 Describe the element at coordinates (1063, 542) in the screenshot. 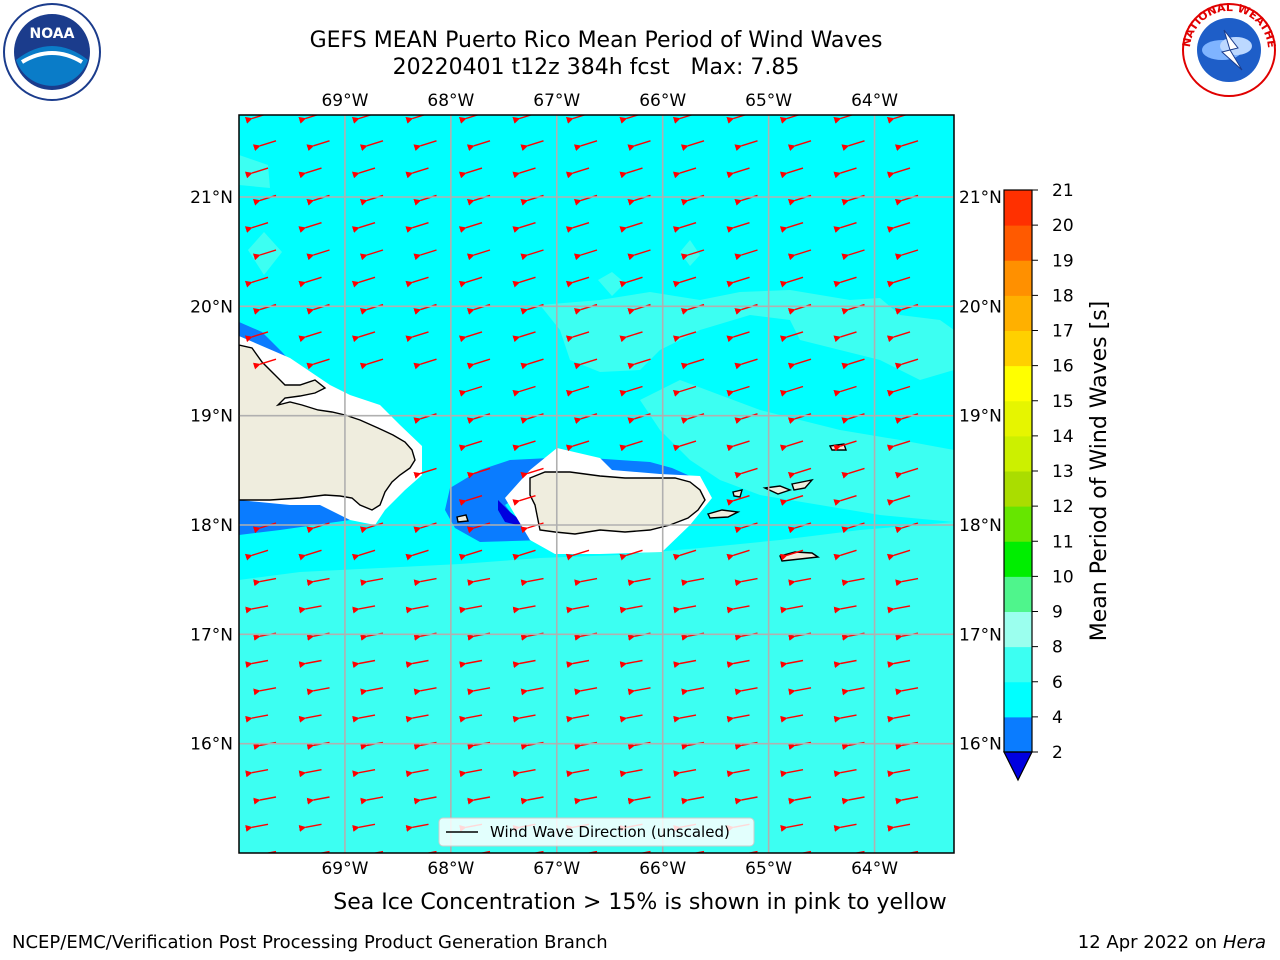

I see `colorbar-tick-label: 11` at that location.